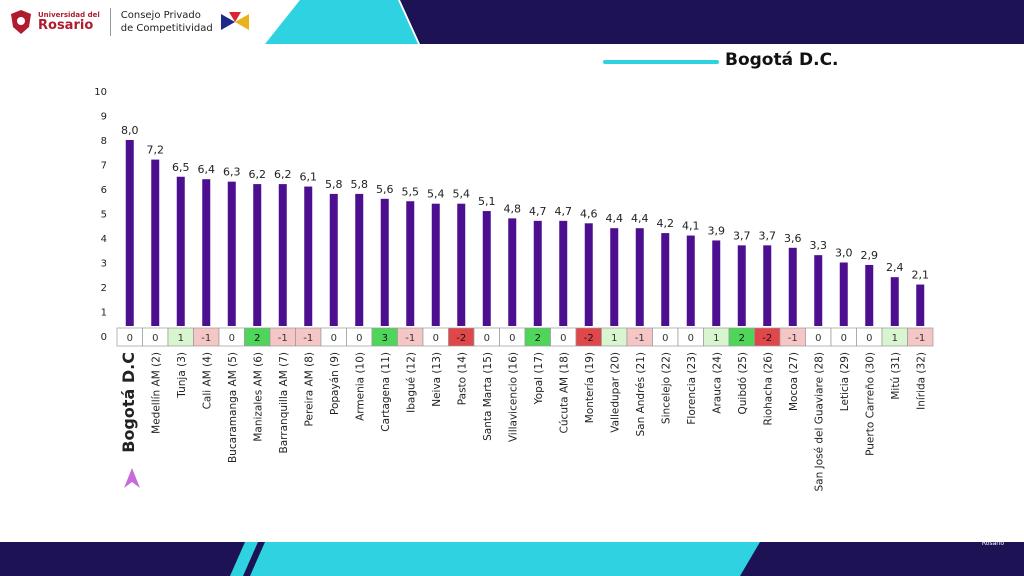  What do you see at coordinates (69, 15) in the screenshot?
I see `university-name-small: Universidad del` at bounding box center [69, 15].